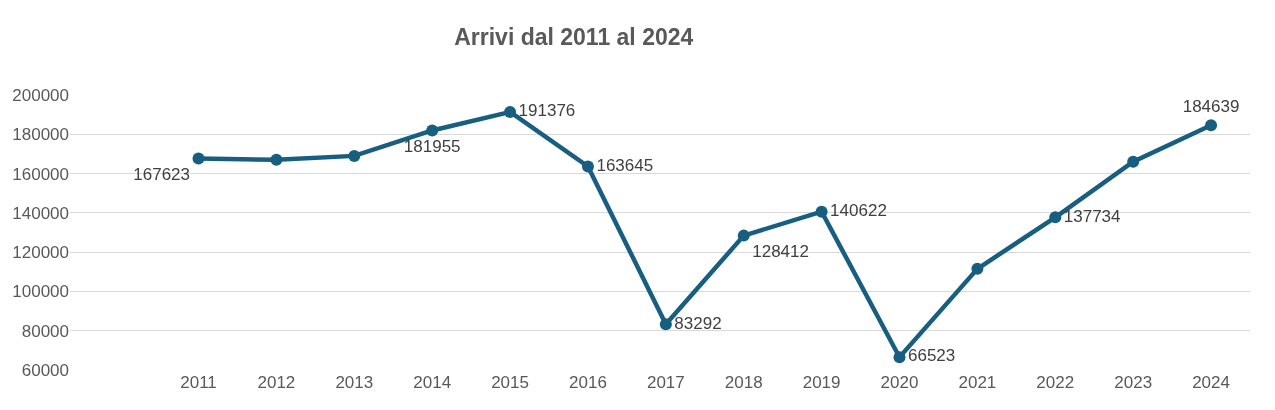 The width and height of the screenshot is (1275, 410). What do you see at coordinates (547, 111) in the screenshot?
I see `data-label: 191376` at bounding box center [547, 111].